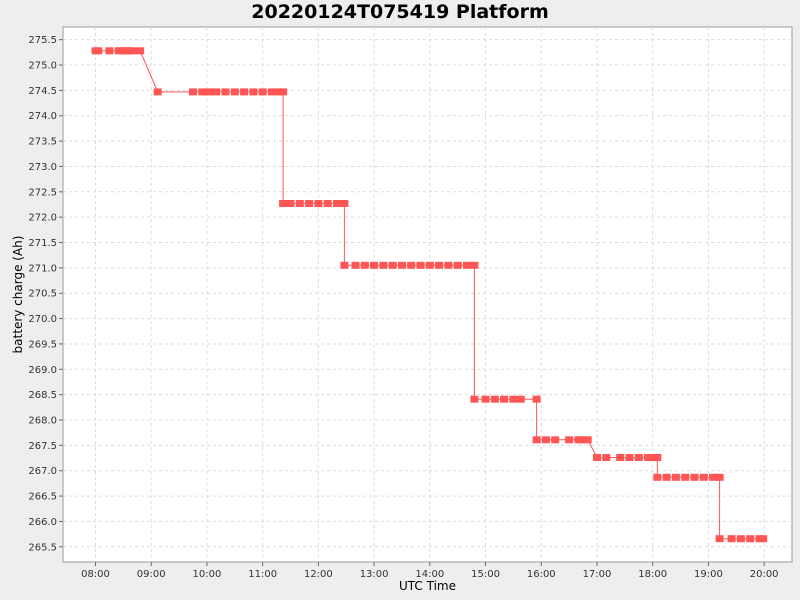  I want to click on x-tick-label: 16:00, so click(541, 574).